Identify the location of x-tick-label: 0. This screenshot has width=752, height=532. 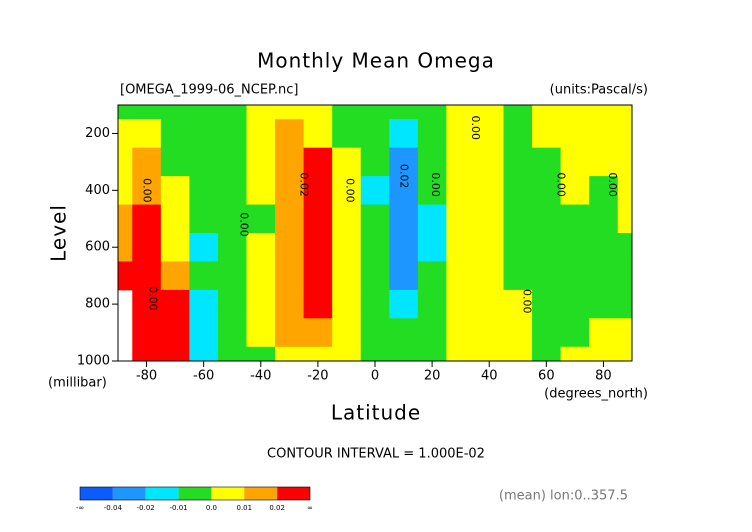
(375, 376).